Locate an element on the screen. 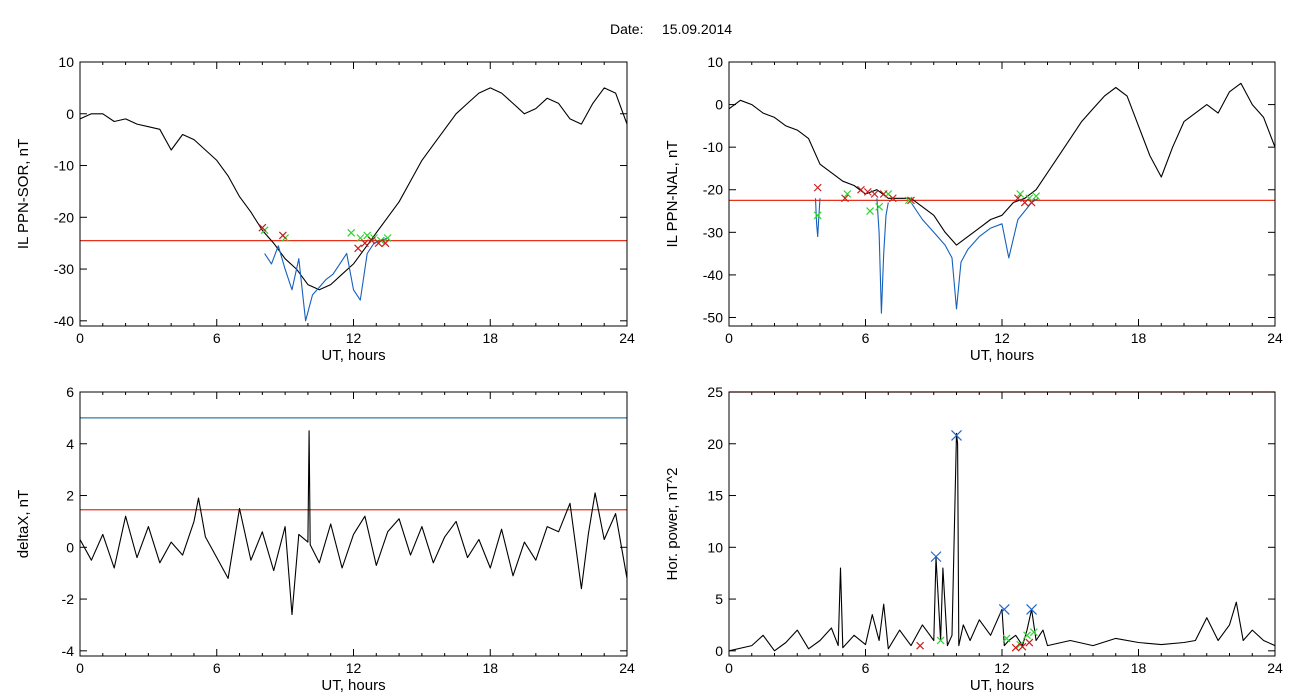 Image resolution: width=1300 pixels, height=700 pixels. y-axis-label: Hor. power, nT^2 is located at coordinates (672, 524).